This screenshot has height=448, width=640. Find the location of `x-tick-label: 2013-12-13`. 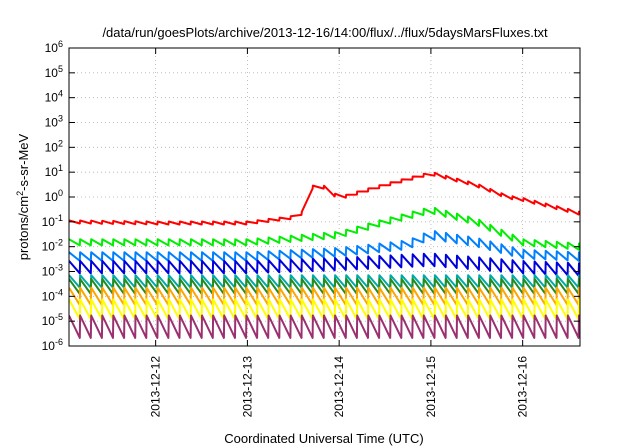

x-tick-label: 2013-12-13 is located at coordinates (247, 387).